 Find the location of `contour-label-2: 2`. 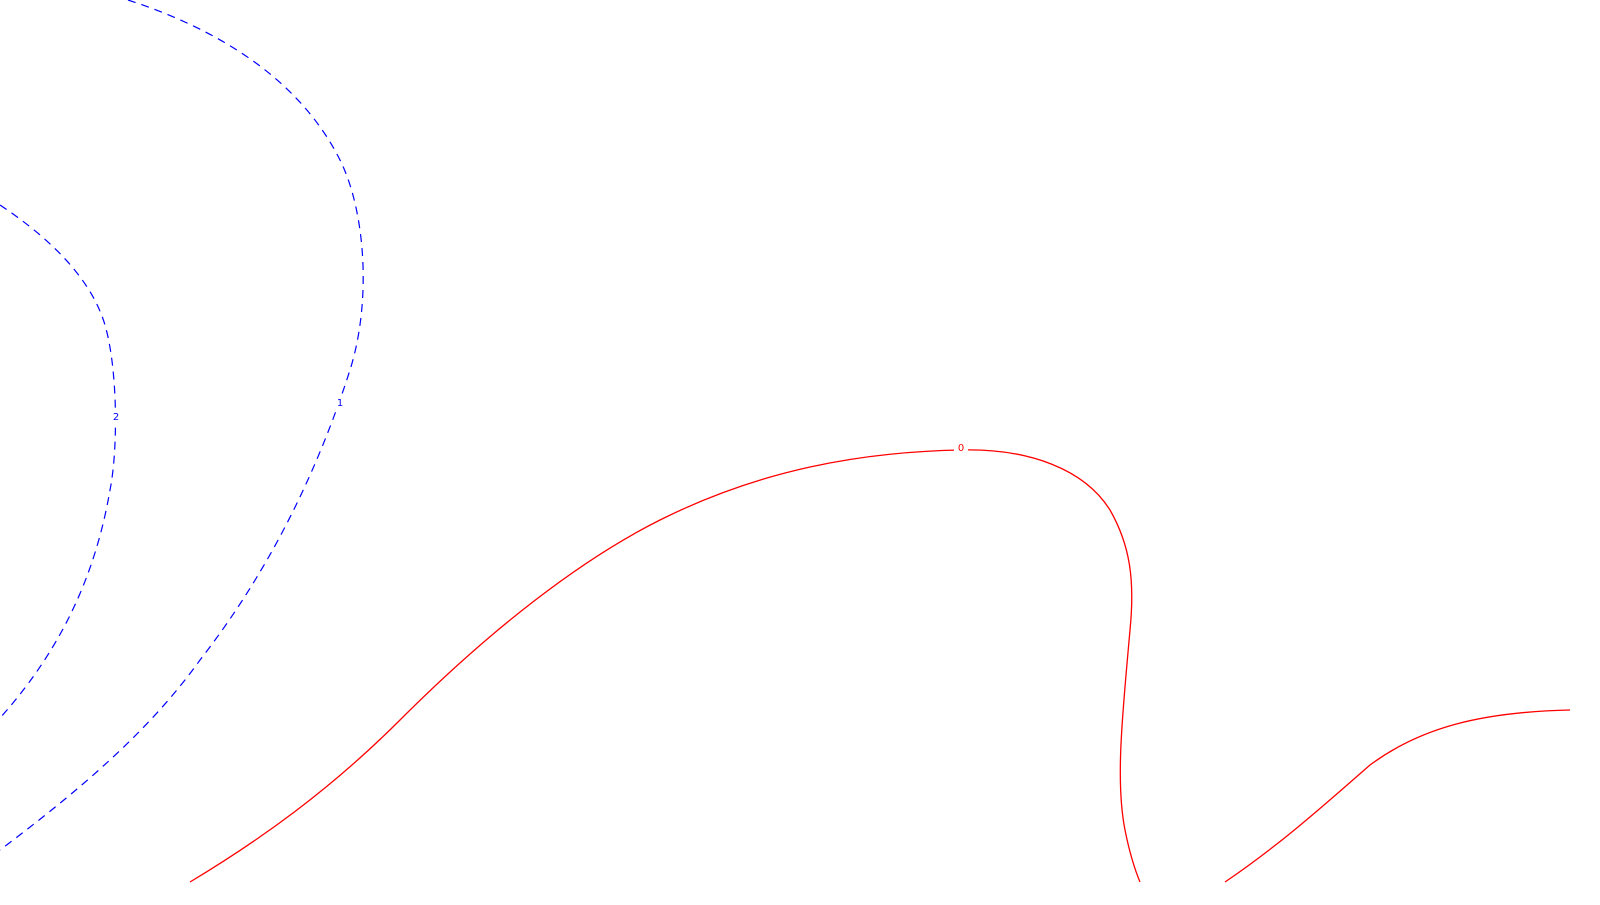

contour-label-2: 2 is located at coordinates (116, 417).